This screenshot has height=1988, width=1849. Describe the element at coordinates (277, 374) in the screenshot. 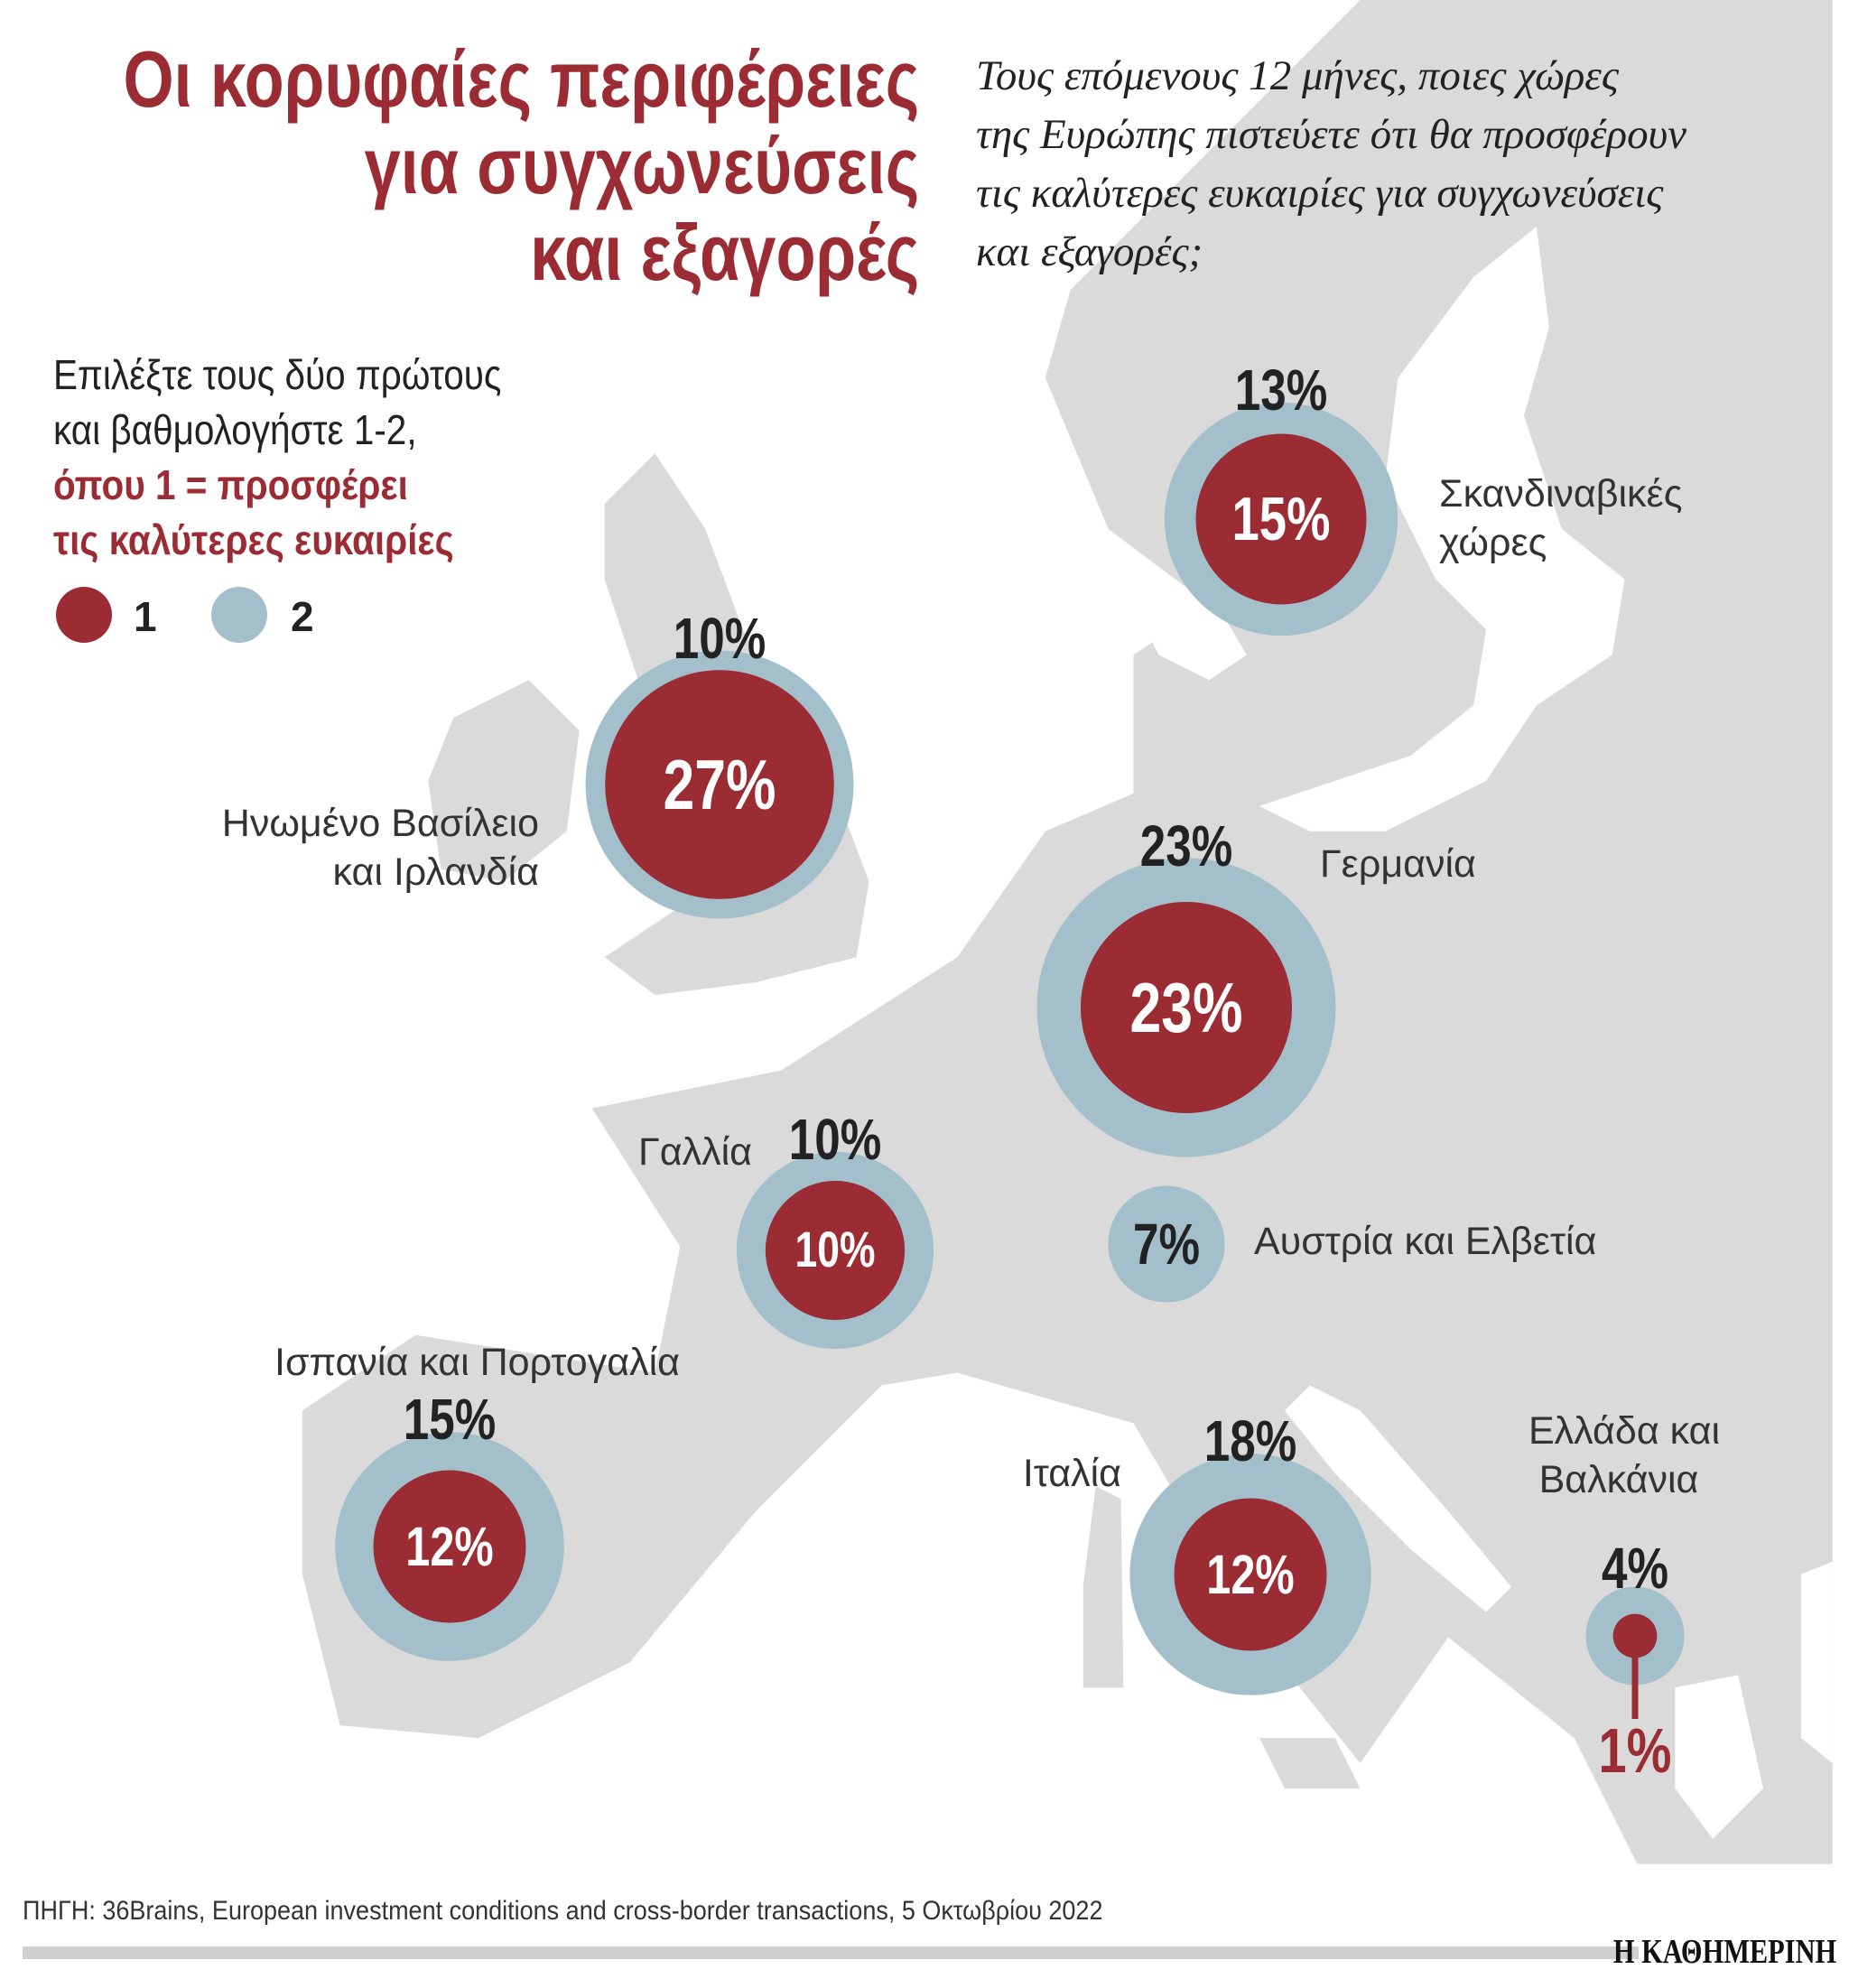

I see `instruction-line: Επιλέξτε τους δύο πρώτους` at that location.